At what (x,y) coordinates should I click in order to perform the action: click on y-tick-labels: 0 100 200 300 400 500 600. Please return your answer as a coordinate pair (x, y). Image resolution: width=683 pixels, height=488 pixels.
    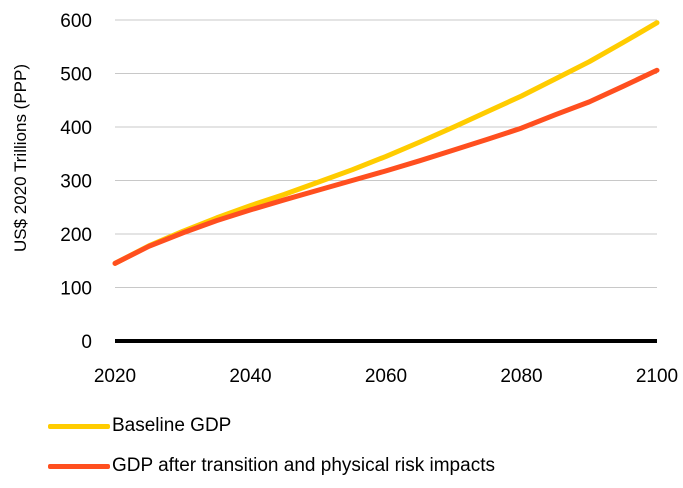
    Looking at the image, I should click on (76, 182).